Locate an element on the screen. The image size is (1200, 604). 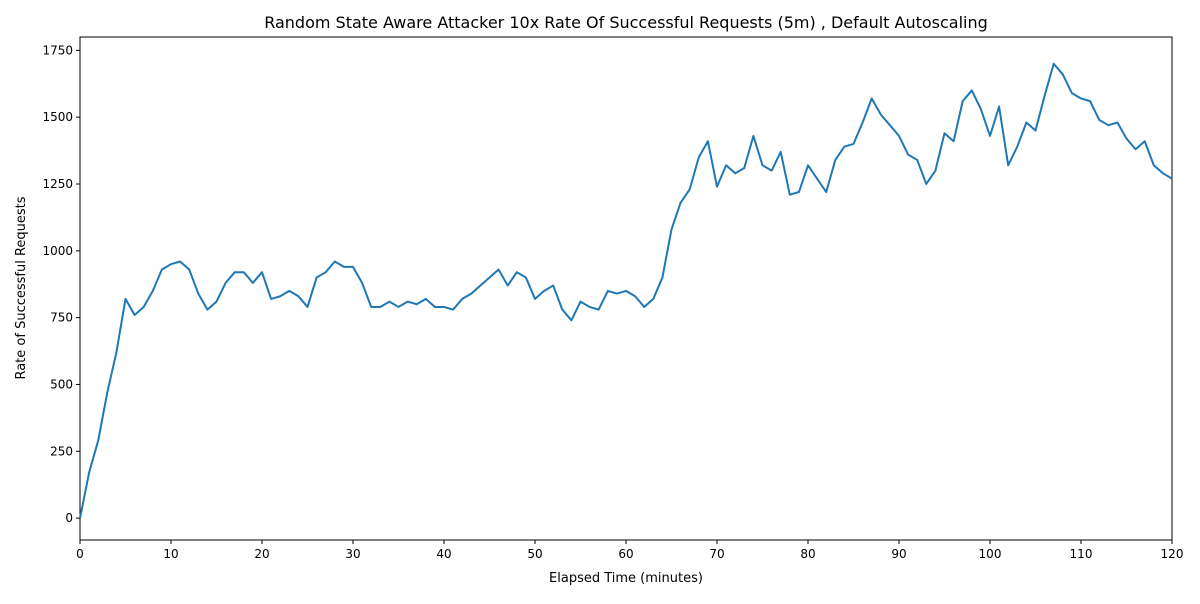
y-tick-label: 1250 is located at coordinates (57, 184).